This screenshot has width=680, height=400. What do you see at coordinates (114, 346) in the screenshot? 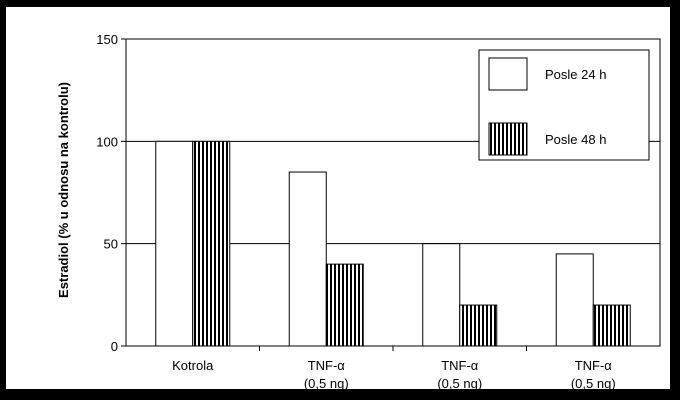
I see `y-tick-label: 0` at bounding box center [114, 346].